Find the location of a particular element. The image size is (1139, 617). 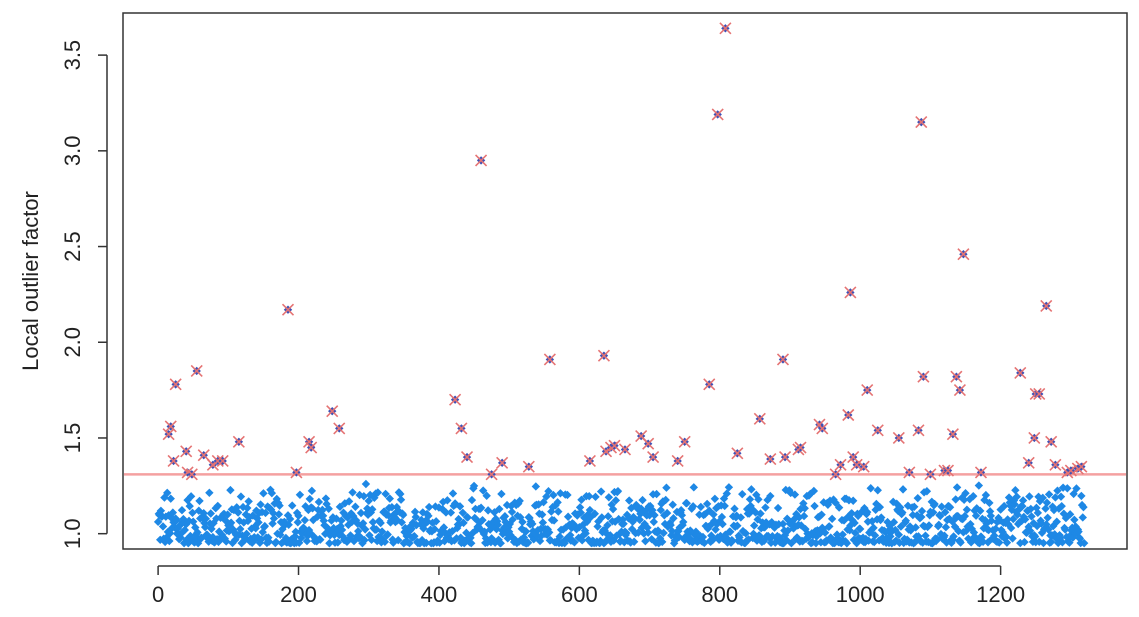

x-tick-label: 600 is located at coordinates (579, 594).